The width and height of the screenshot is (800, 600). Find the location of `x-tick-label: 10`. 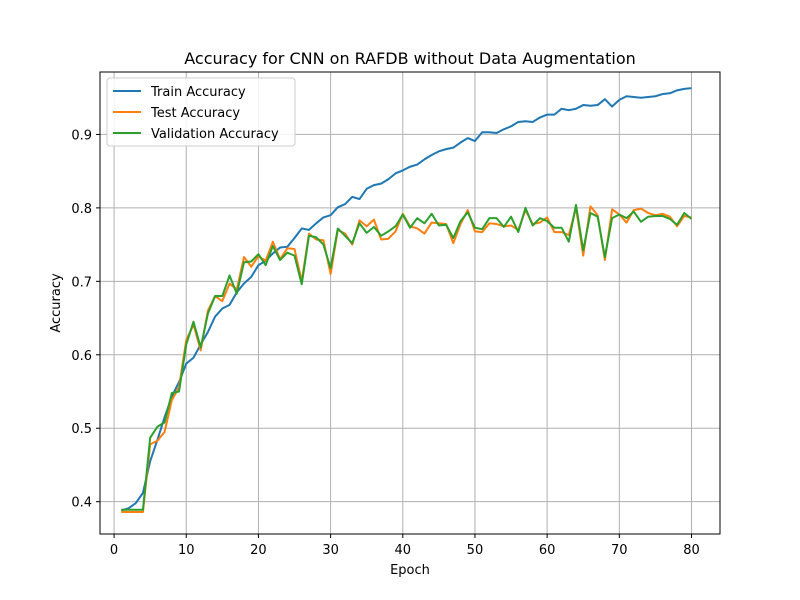

x-tick-label: 10 is located at coordinates (186, 550).